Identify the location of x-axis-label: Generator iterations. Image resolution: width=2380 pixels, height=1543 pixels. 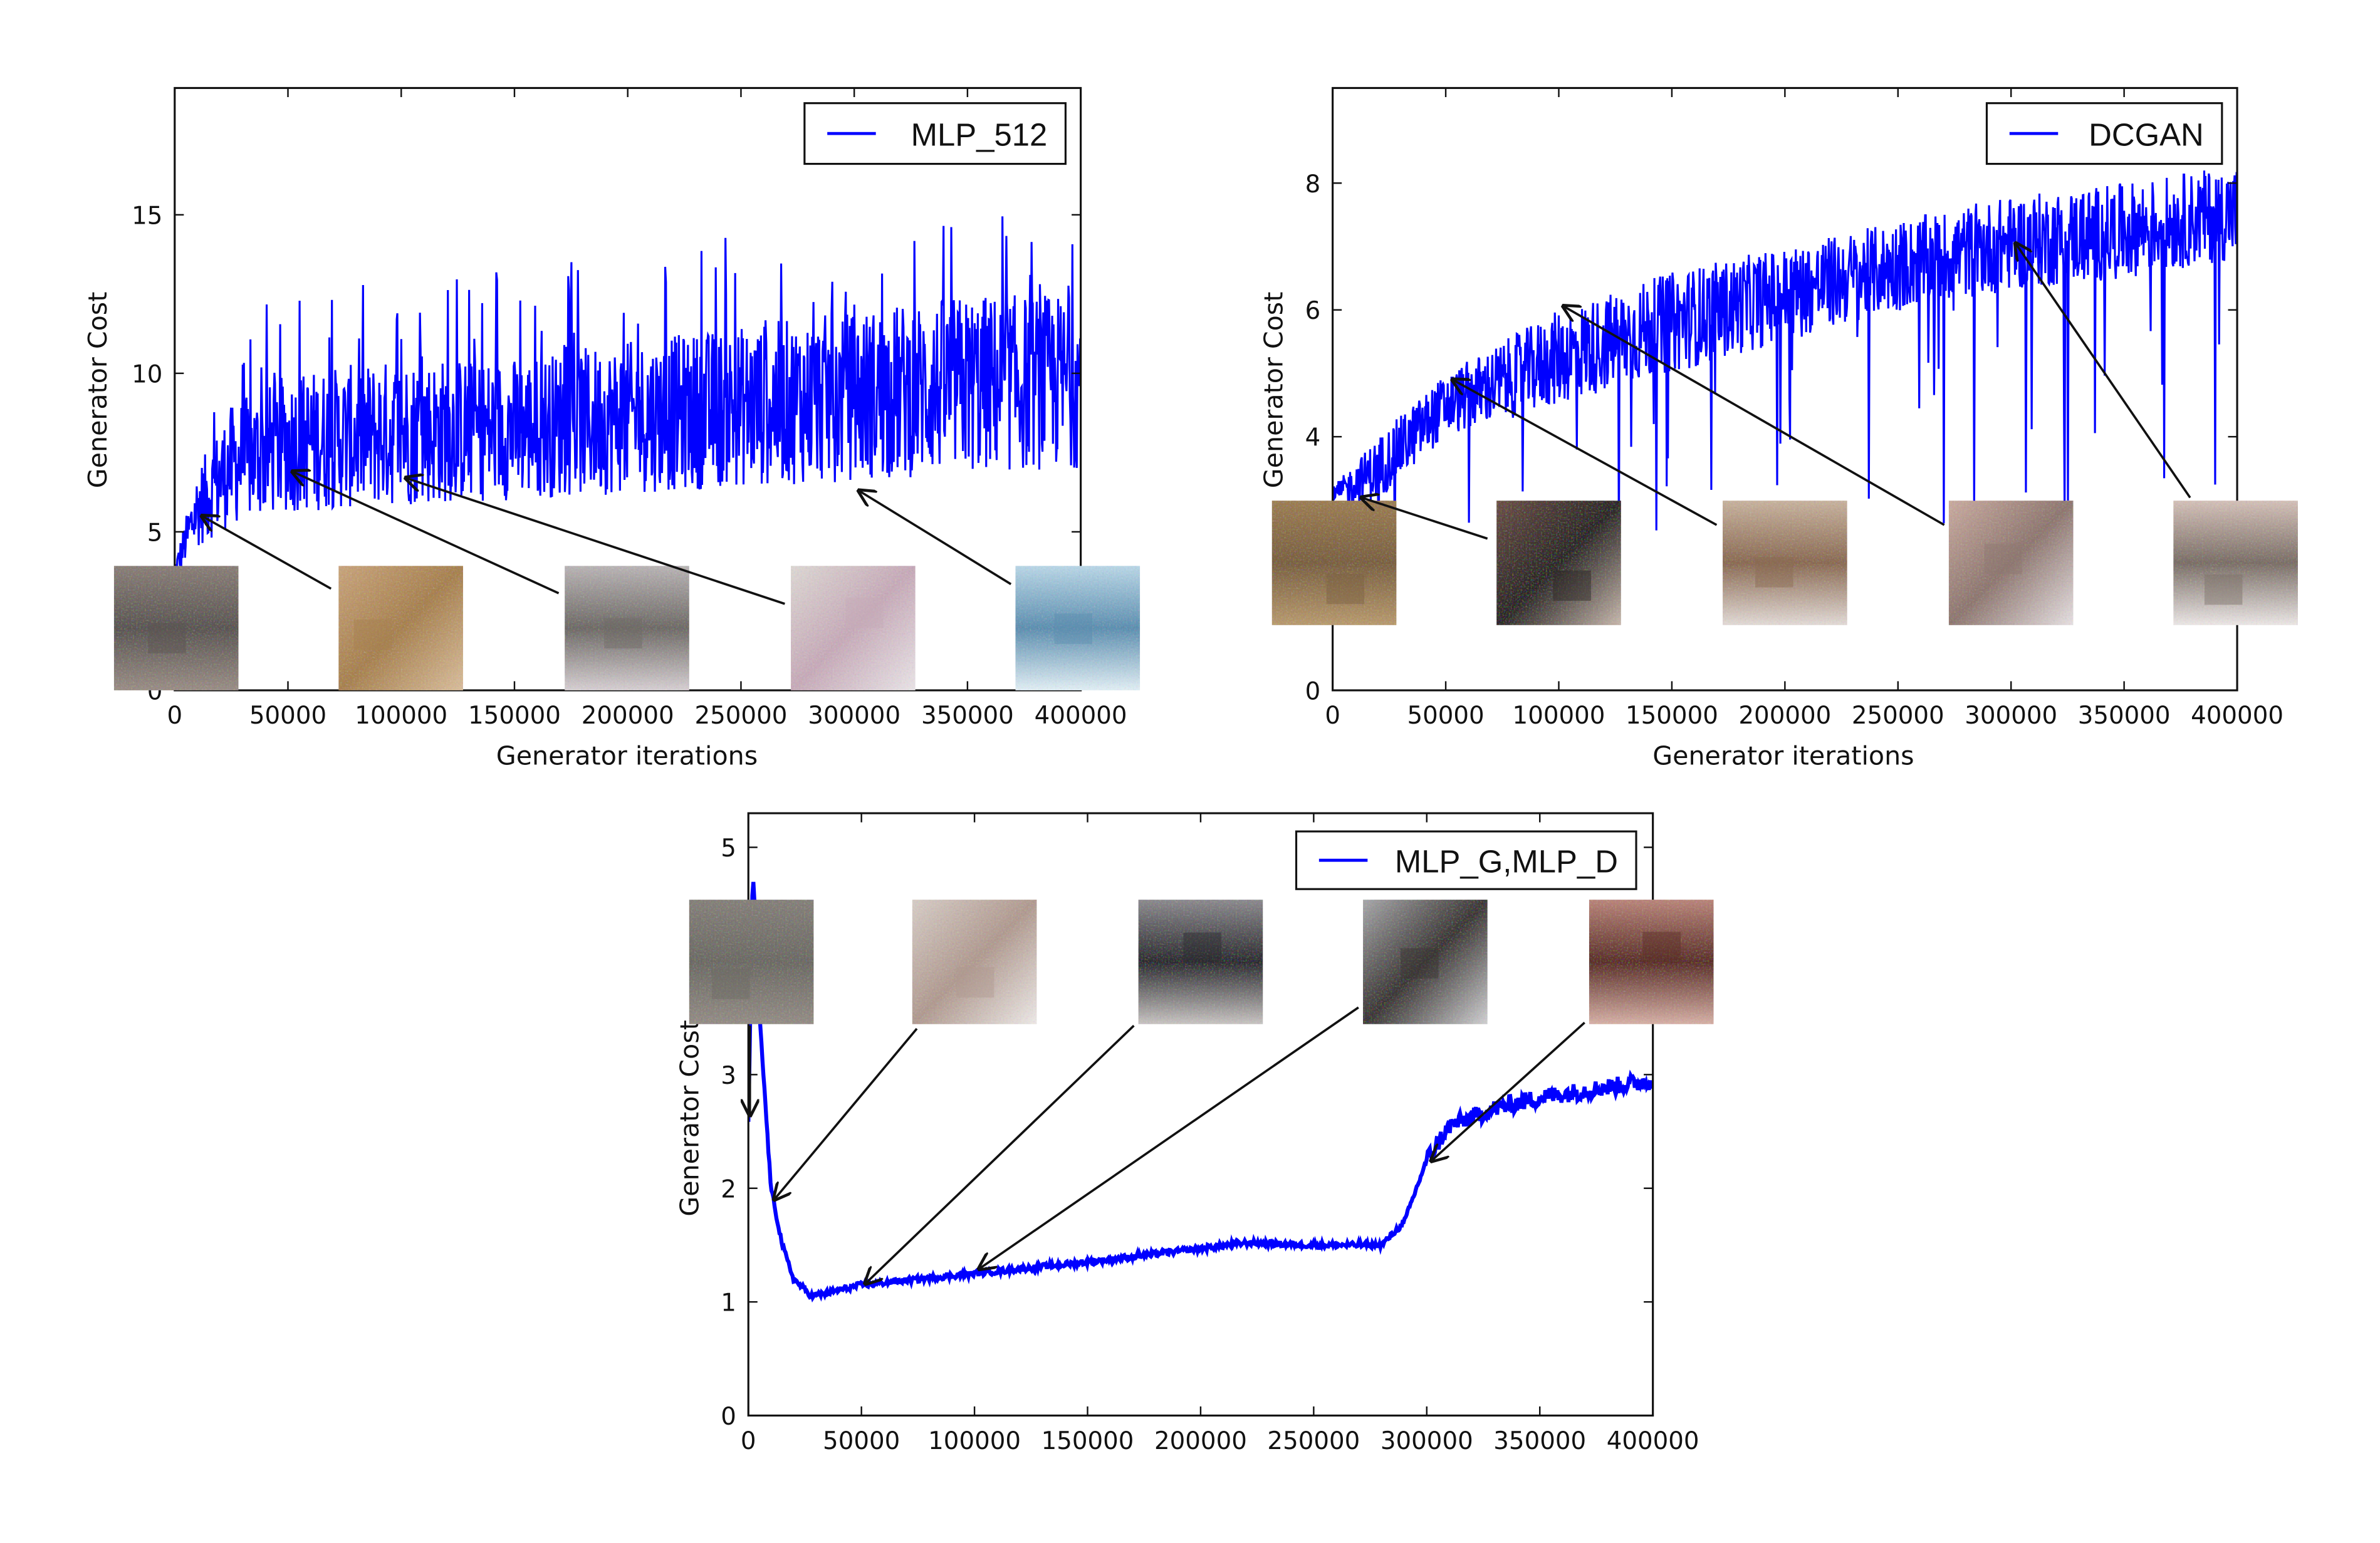
(1783, 756).